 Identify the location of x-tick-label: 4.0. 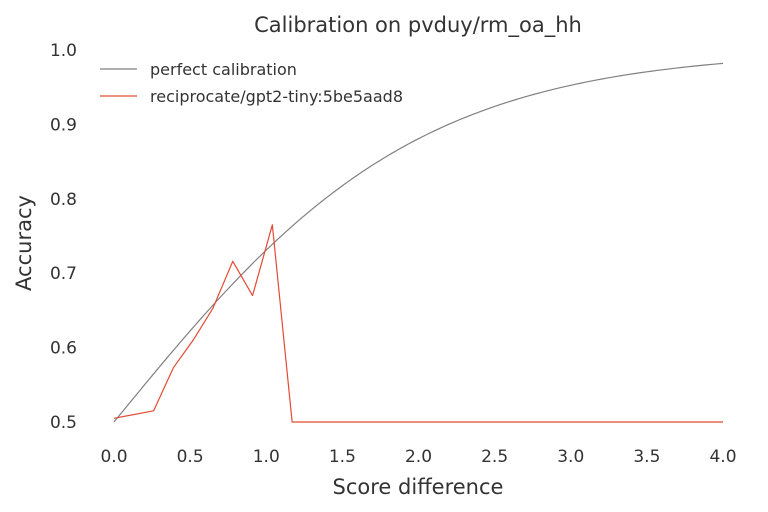
(722, 457).